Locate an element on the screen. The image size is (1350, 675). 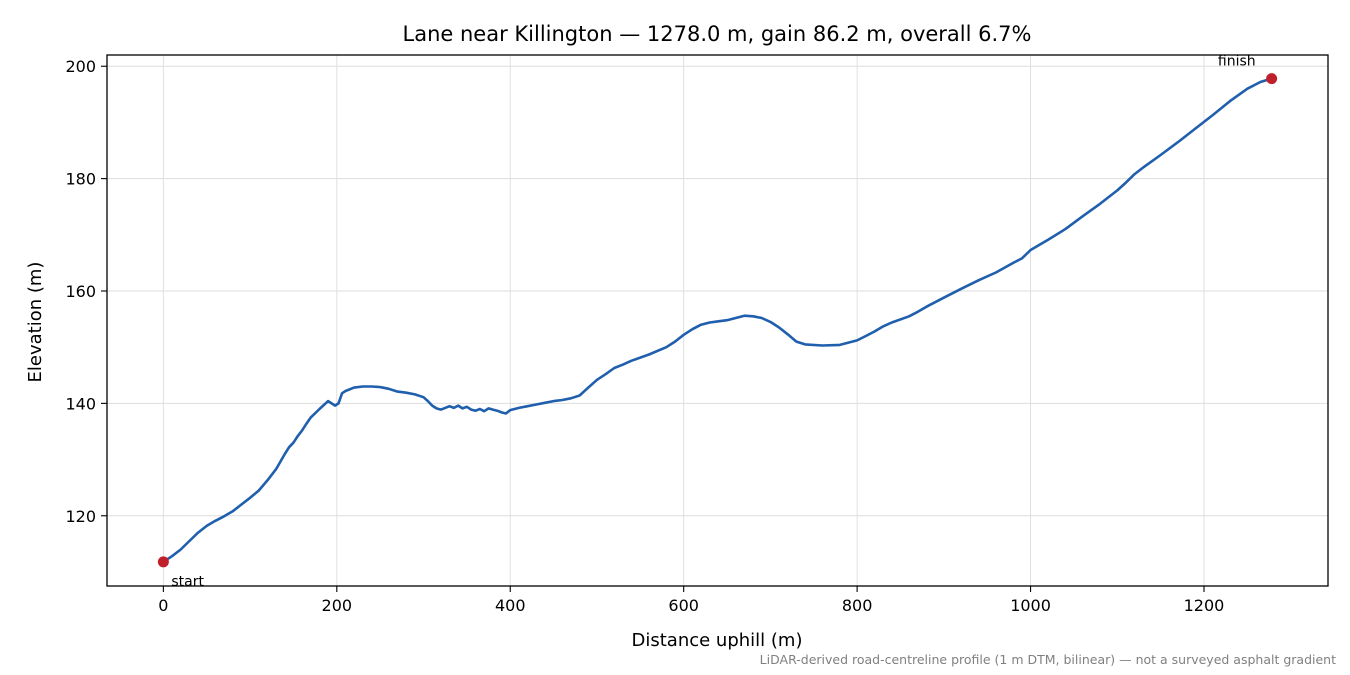
x-tick-label: 600 is located at coordinates (683, 605).